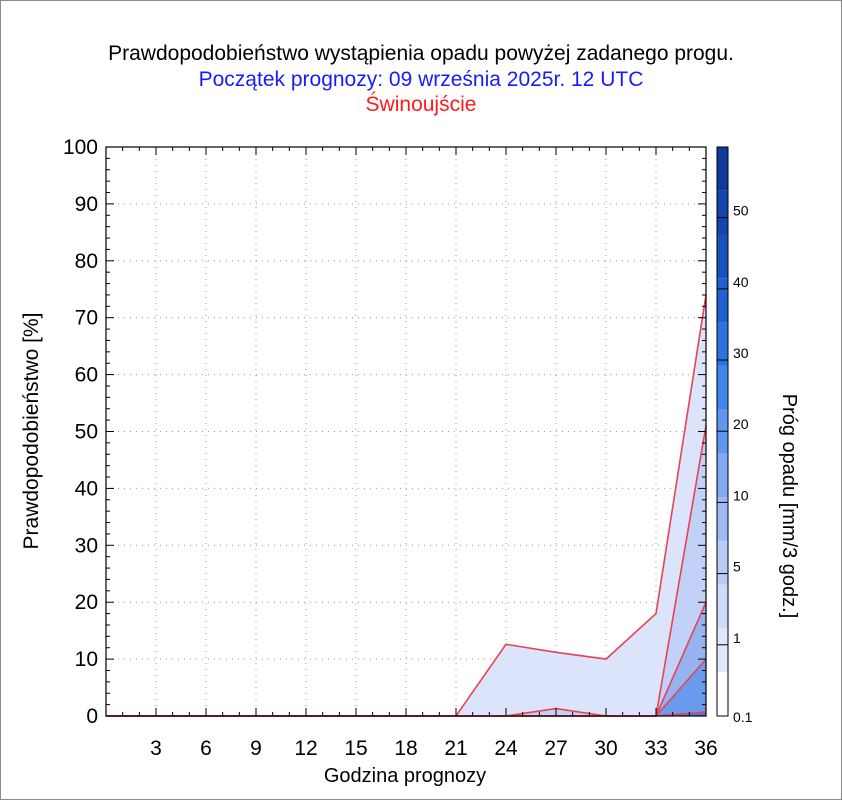 This screenshot has width=842, height=800. What do you see at coordinates (734, 435) in the screenshot?
I see `colorbar: 0.1 1 5 10 20 30 40 50` at bounding box center [734, 435].